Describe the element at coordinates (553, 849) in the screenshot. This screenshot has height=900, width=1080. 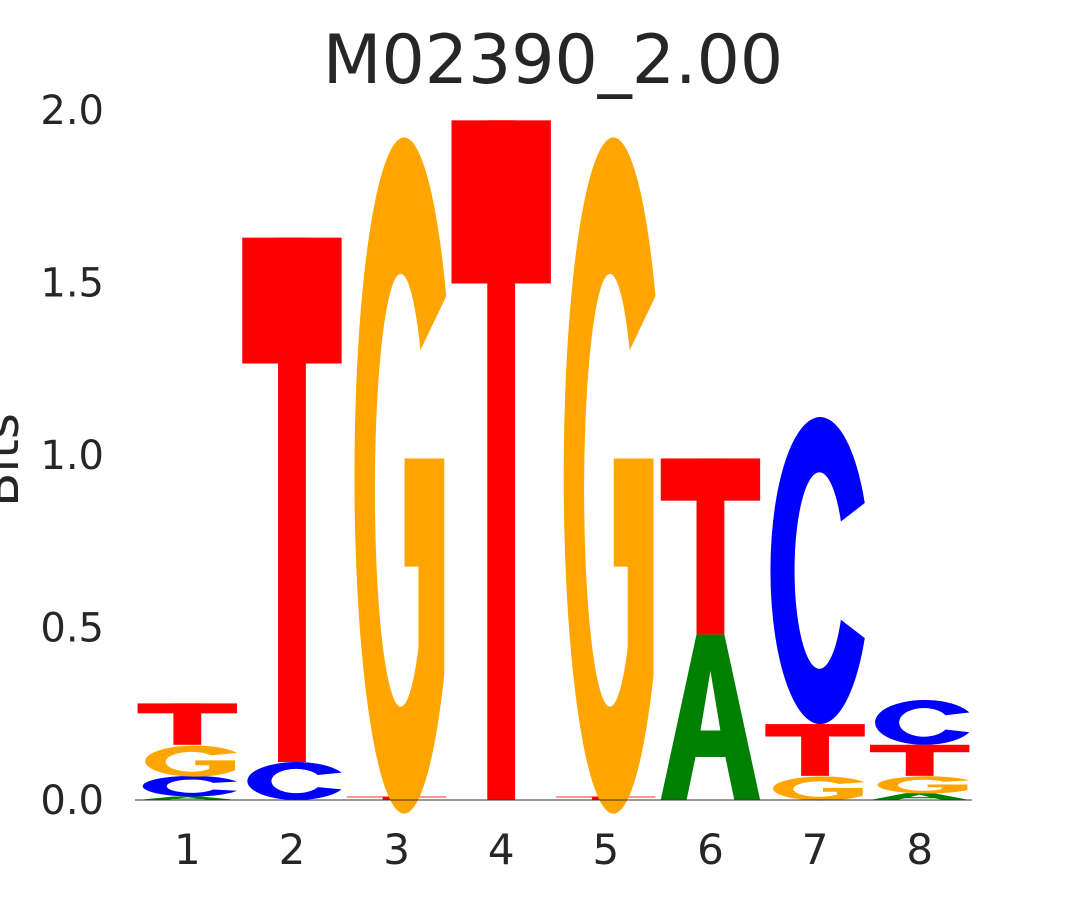
I see `x-axis: 1 2 3 4 5 6 7 8` at that location.